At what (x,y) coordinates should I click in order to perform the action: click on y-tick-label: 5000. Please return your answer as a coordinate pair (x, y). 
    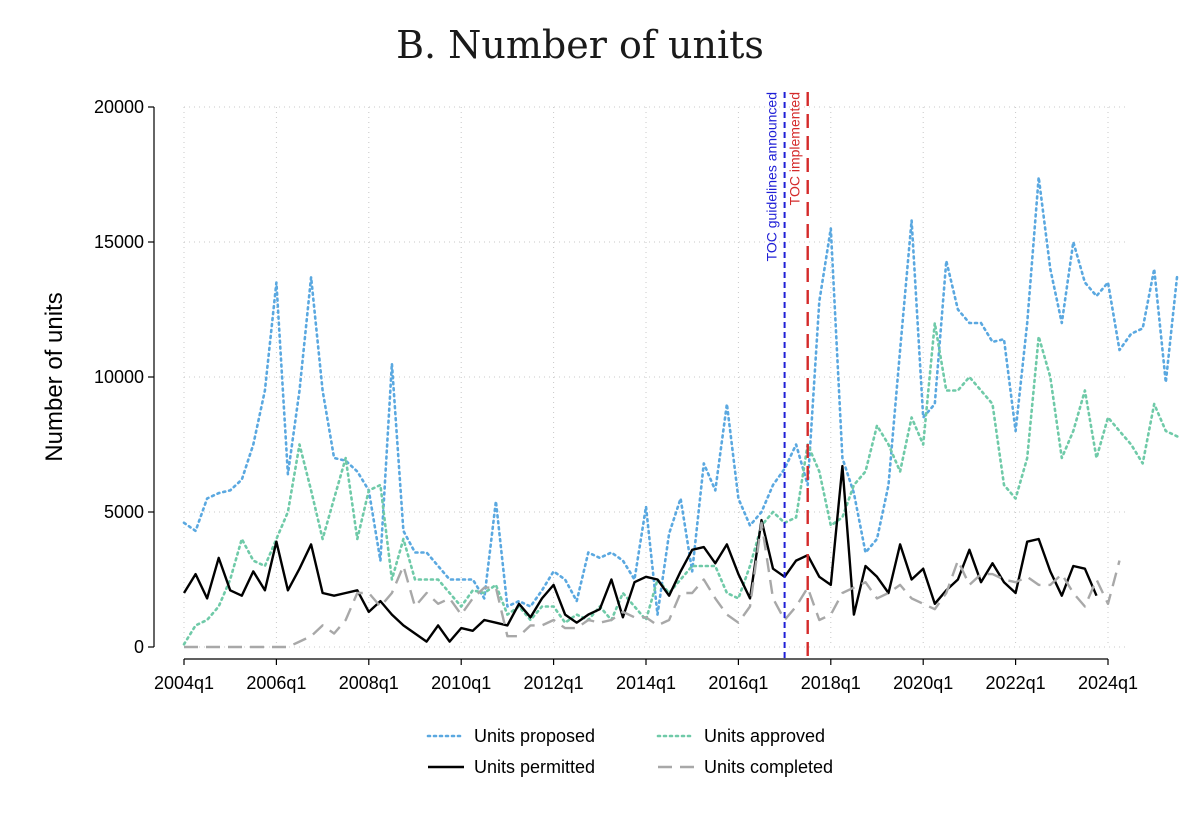
    Looking at the image, I should click on (124, 512).